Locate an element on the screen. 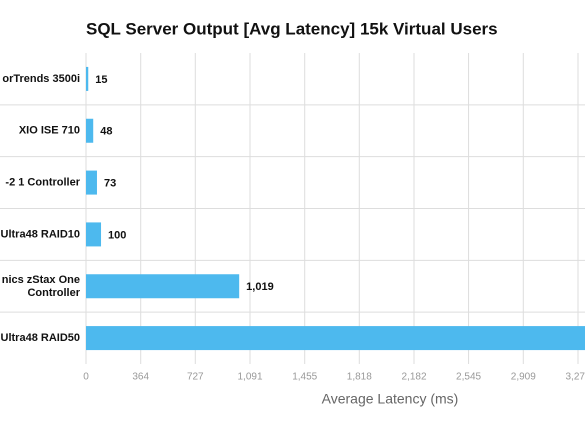 This screenshot has width=585, height=441. x-tick-label: 1,818 is located at coordinates (359, 377).